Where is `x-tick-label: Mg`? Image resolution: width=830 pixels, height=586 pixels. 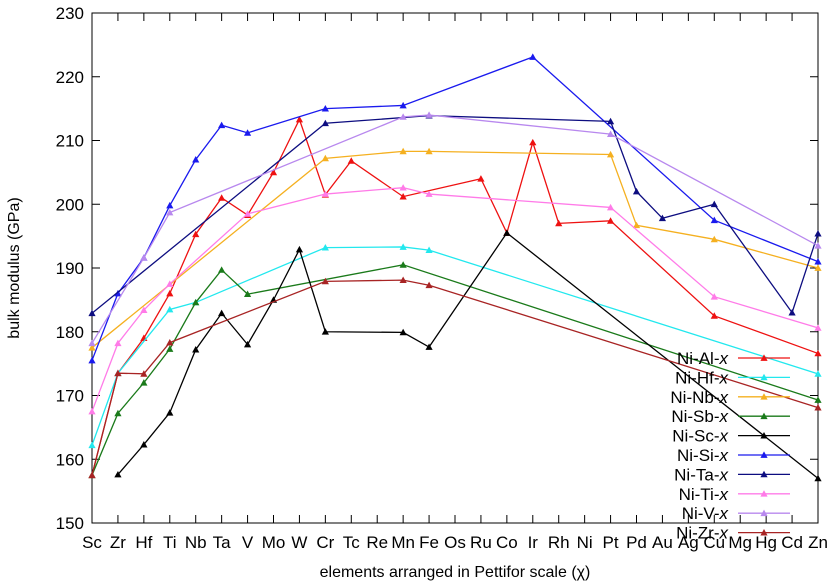 x-tick-label: Mg is located at coordinates (740, 542).